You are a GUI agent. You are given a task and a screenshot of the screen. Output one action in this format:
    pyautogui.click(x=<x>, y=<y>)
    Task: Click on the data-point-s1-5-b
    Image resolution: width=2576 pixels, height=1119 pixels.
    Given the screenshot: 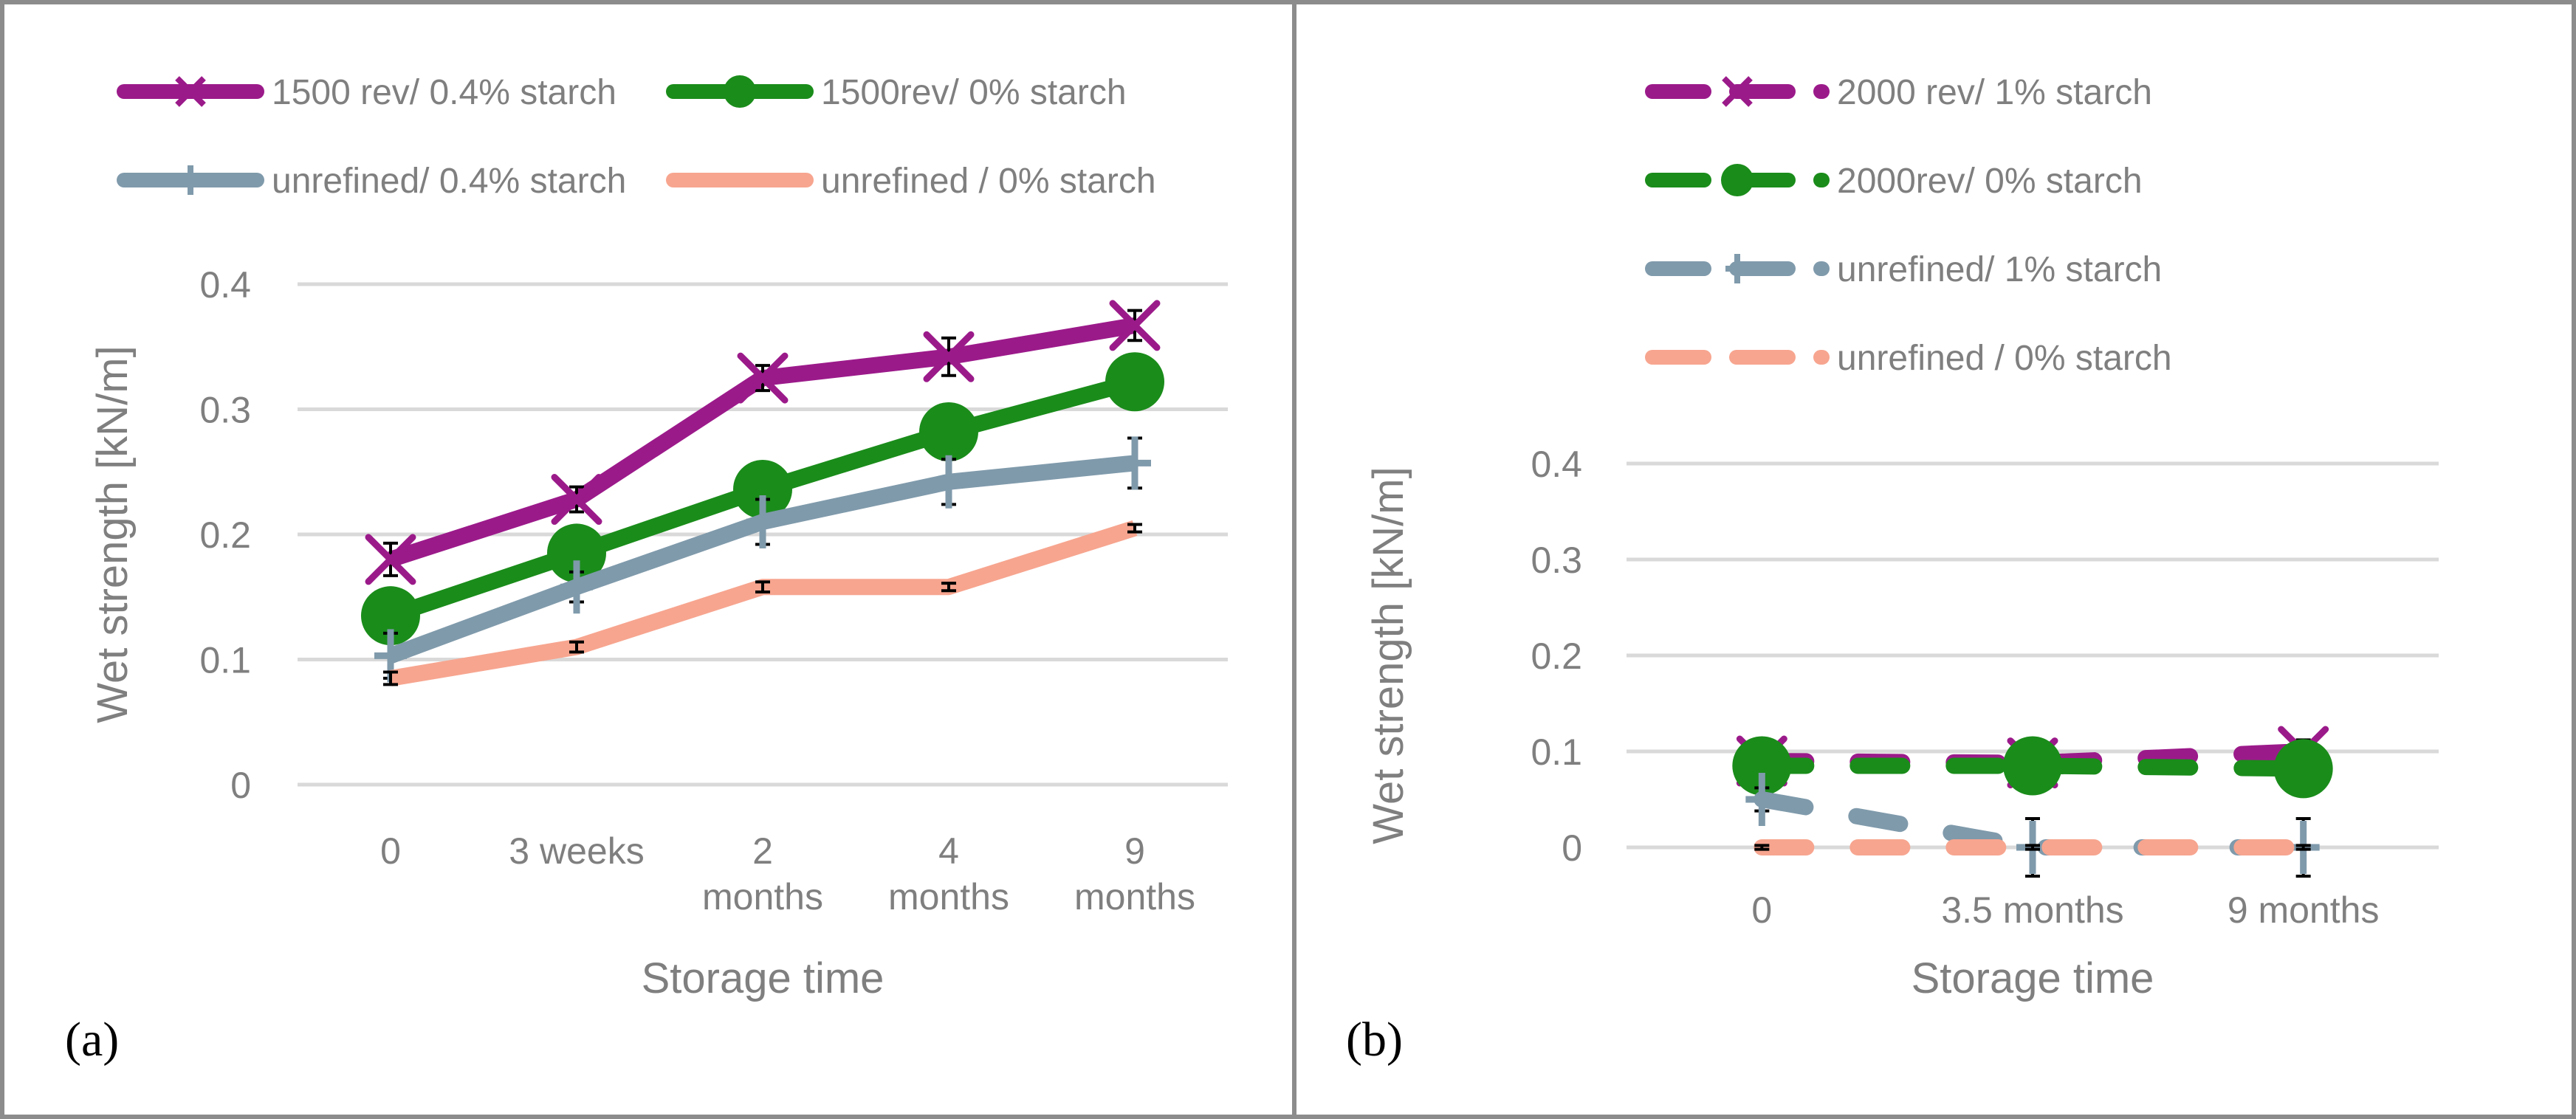 What is the action you would take?
    pyautogui.click(x=1135, y=325)
    